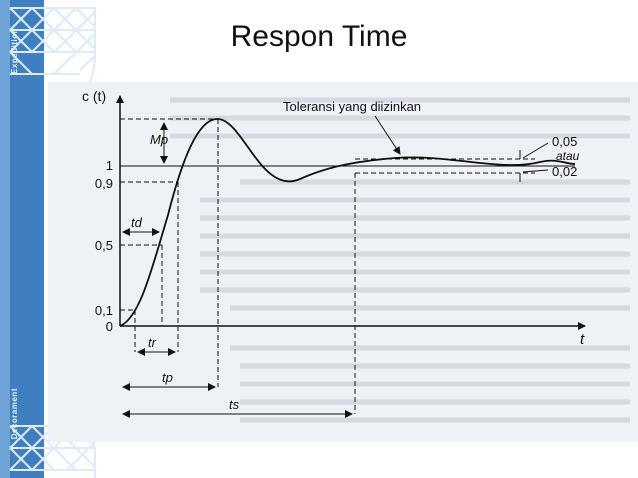 Image resolution: width=638 pixels, height=478 pixels. What do you see at coordinates (159, 139) in the screenshot?
I see `mp-label: Mp` at bounding box center [159, 139].